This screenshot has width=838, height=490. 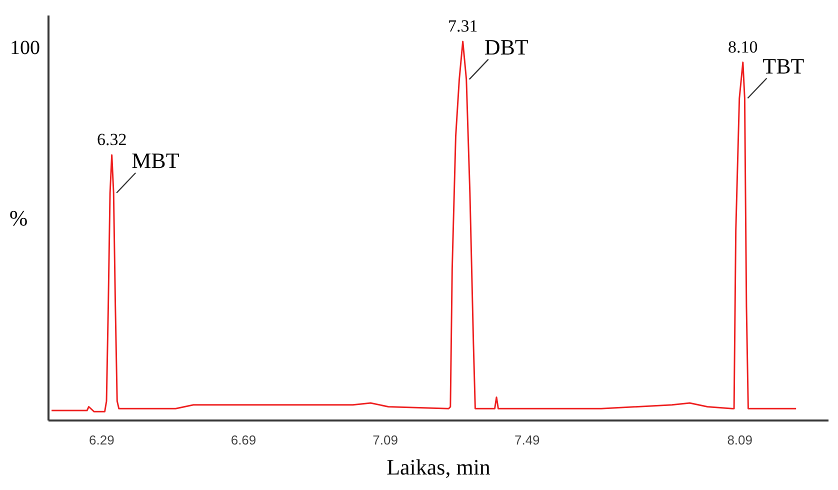 I want to click on text: 100, so click(x=25, y=48).